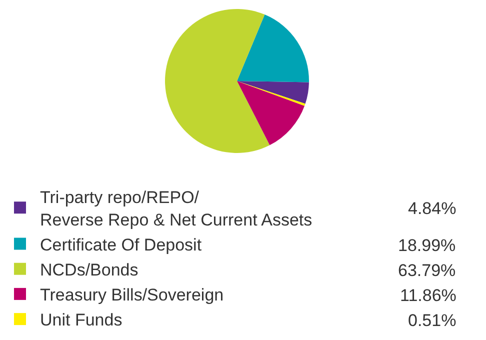 The width and height of the screenshot is (486, 340). I want to click on data-label: 0.51%, so click(432, 320).